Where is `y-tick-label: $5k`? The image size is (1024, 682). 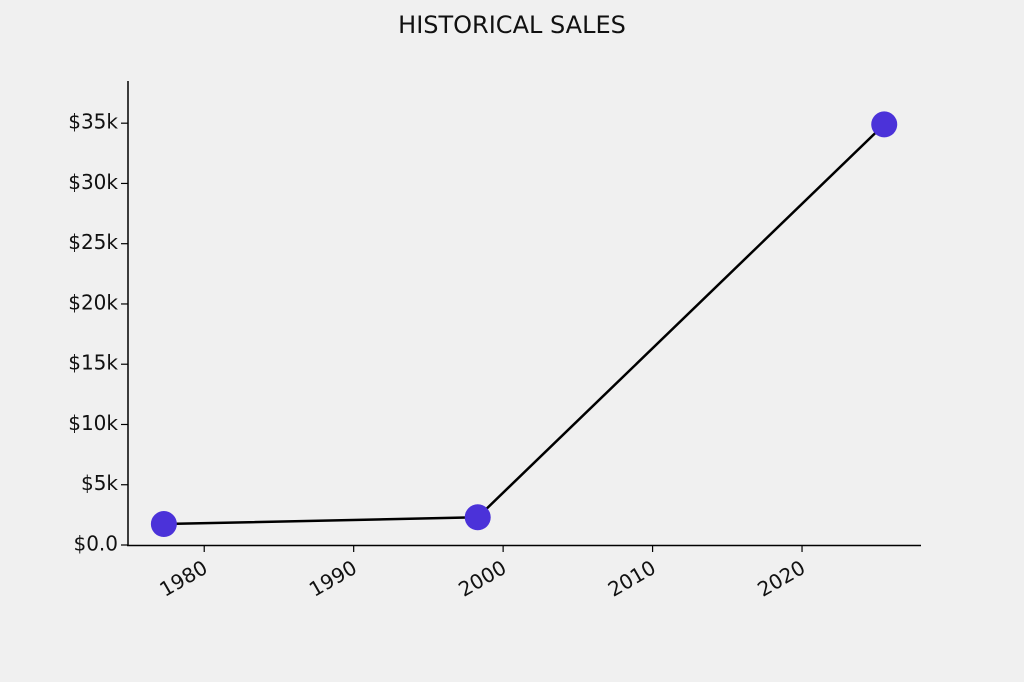
y-tick-label: $5k is located at coordinates (99, 483).